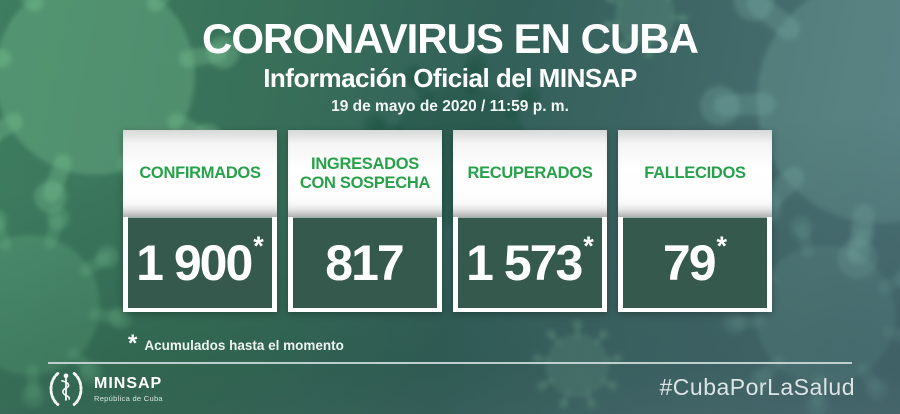  I want to click on coronavirus-icon, so click(577, 357).